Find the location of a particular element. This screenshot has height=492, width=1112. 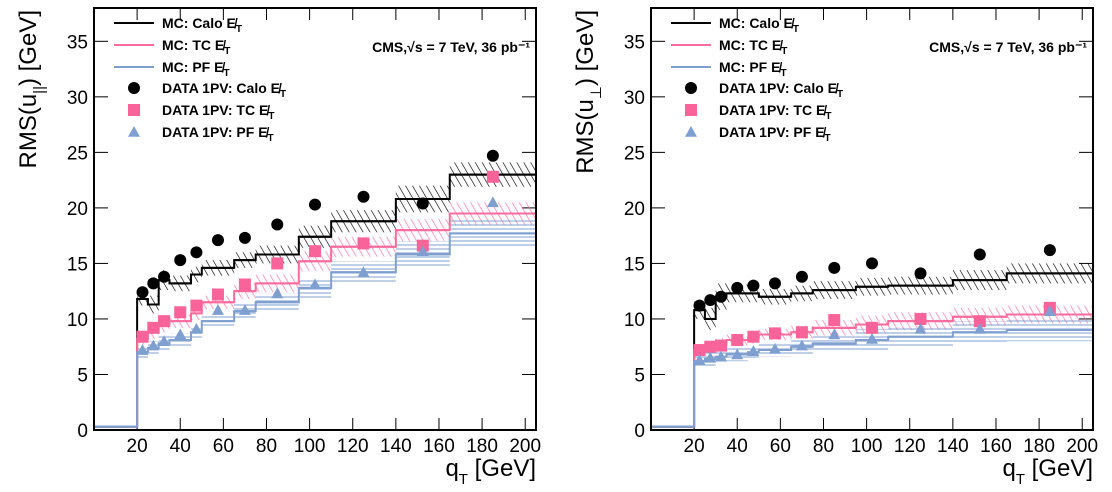

x-tick-label: 200 is located at coordinates (525, 446).